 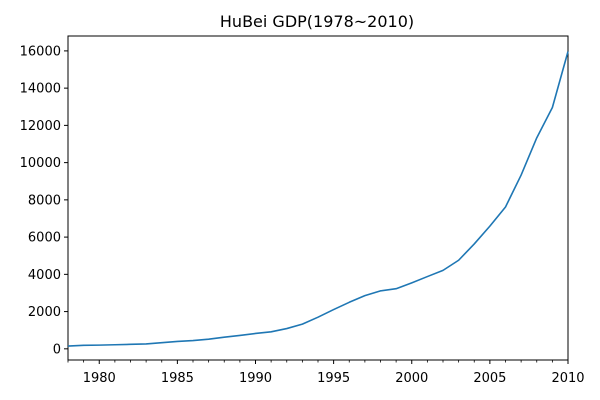 I want to click on y-tick-label: 6000, so click(x=44, y=238).